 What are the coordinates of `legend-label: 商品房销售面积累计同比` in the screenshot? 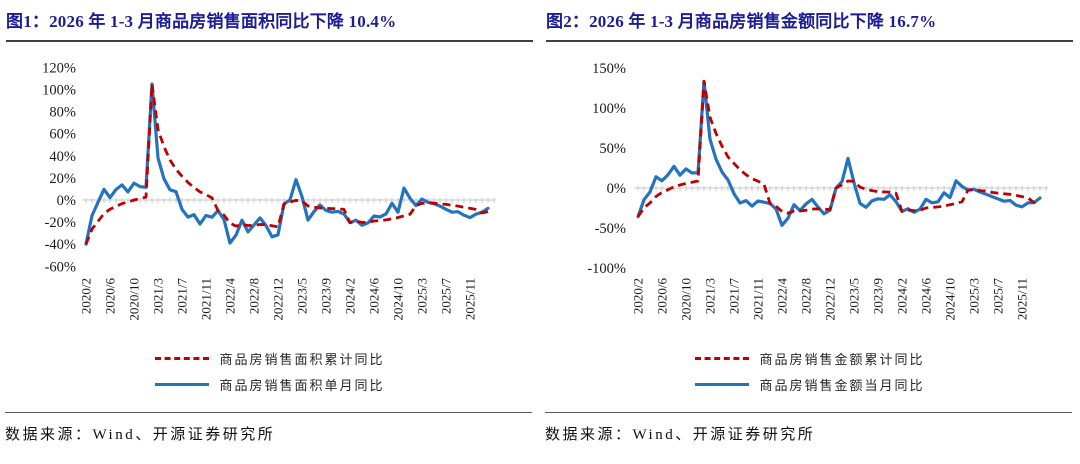 It's located at (302, 359).